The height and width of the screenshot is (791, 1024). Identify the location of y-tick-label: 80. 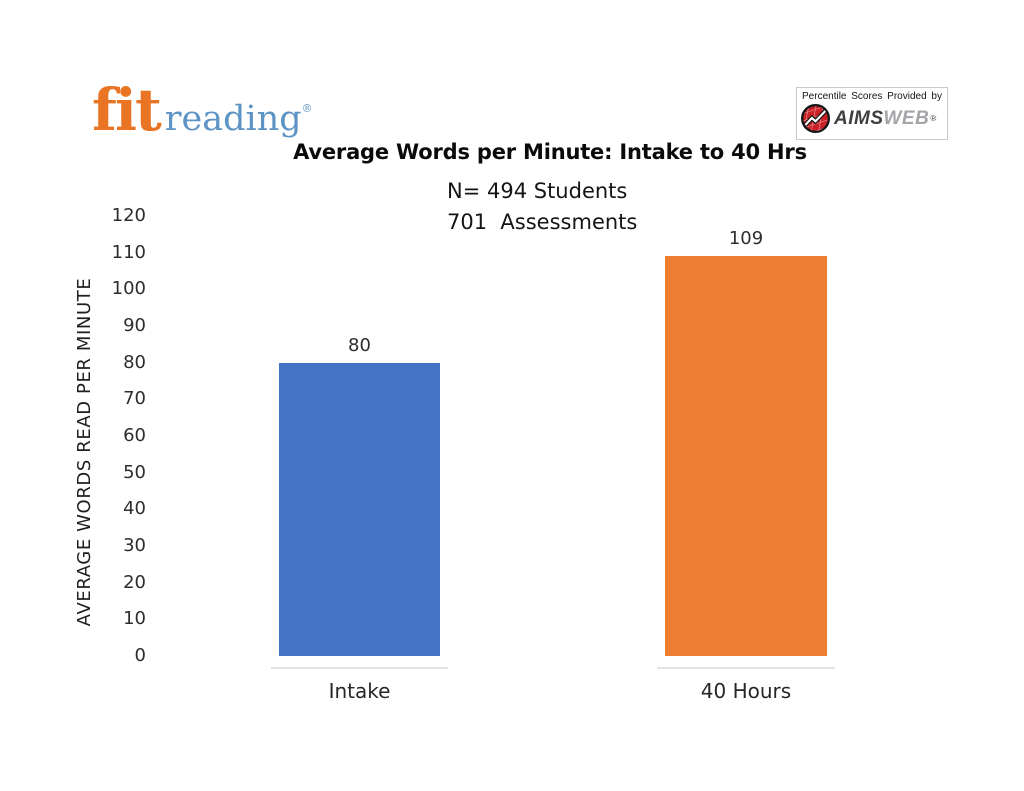
(134, 362).